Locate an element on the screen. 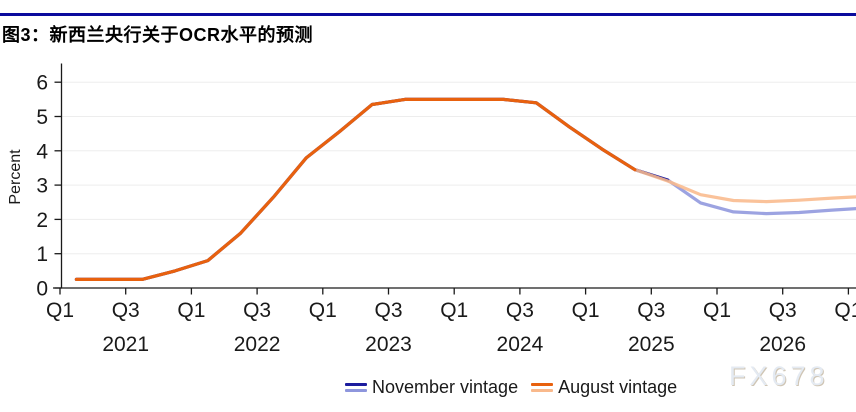  x-year-label: 2022 is located at coordinates (257, 344).